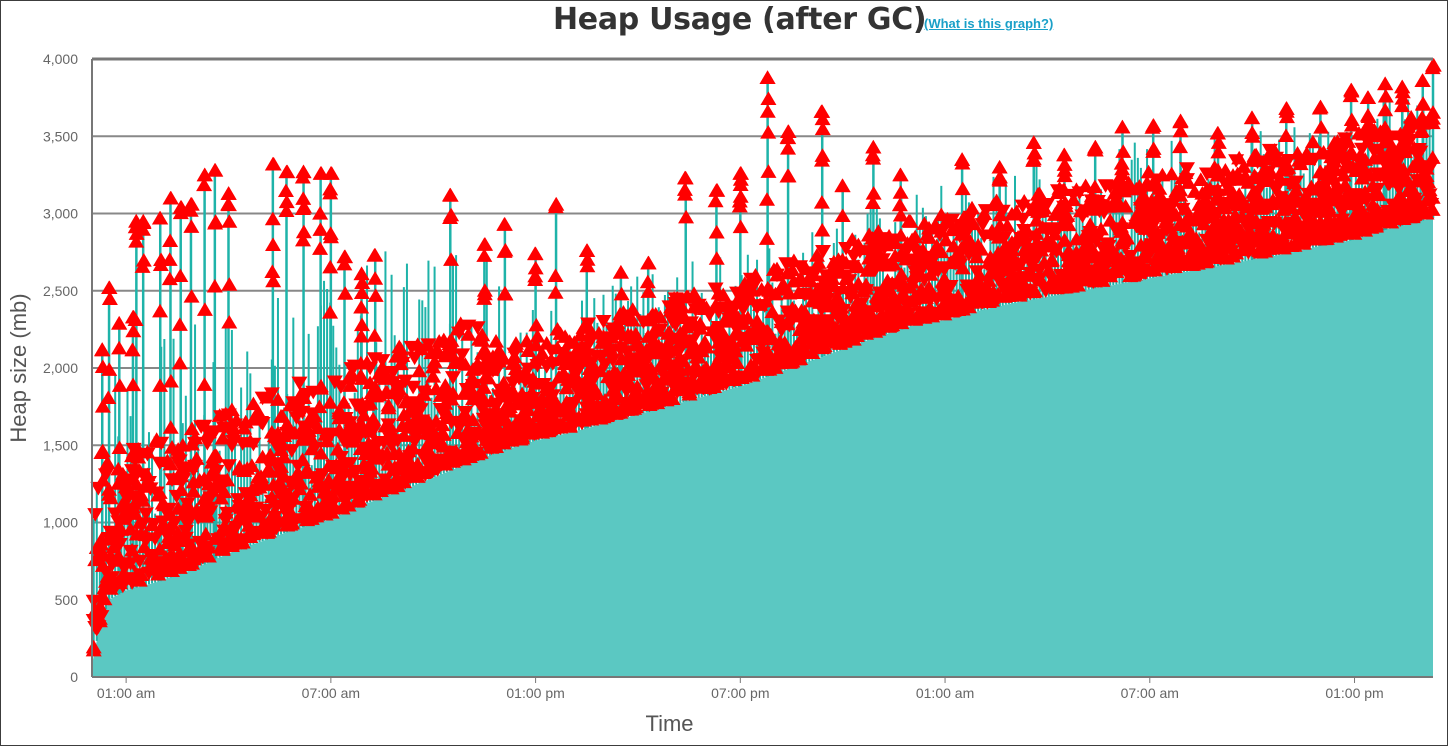 The image size is (1450, 748). Describe the element at coordinates (989, 23) in the screenshot. I see `what-is-this-graph-link: (What is this graph?)` at that location.